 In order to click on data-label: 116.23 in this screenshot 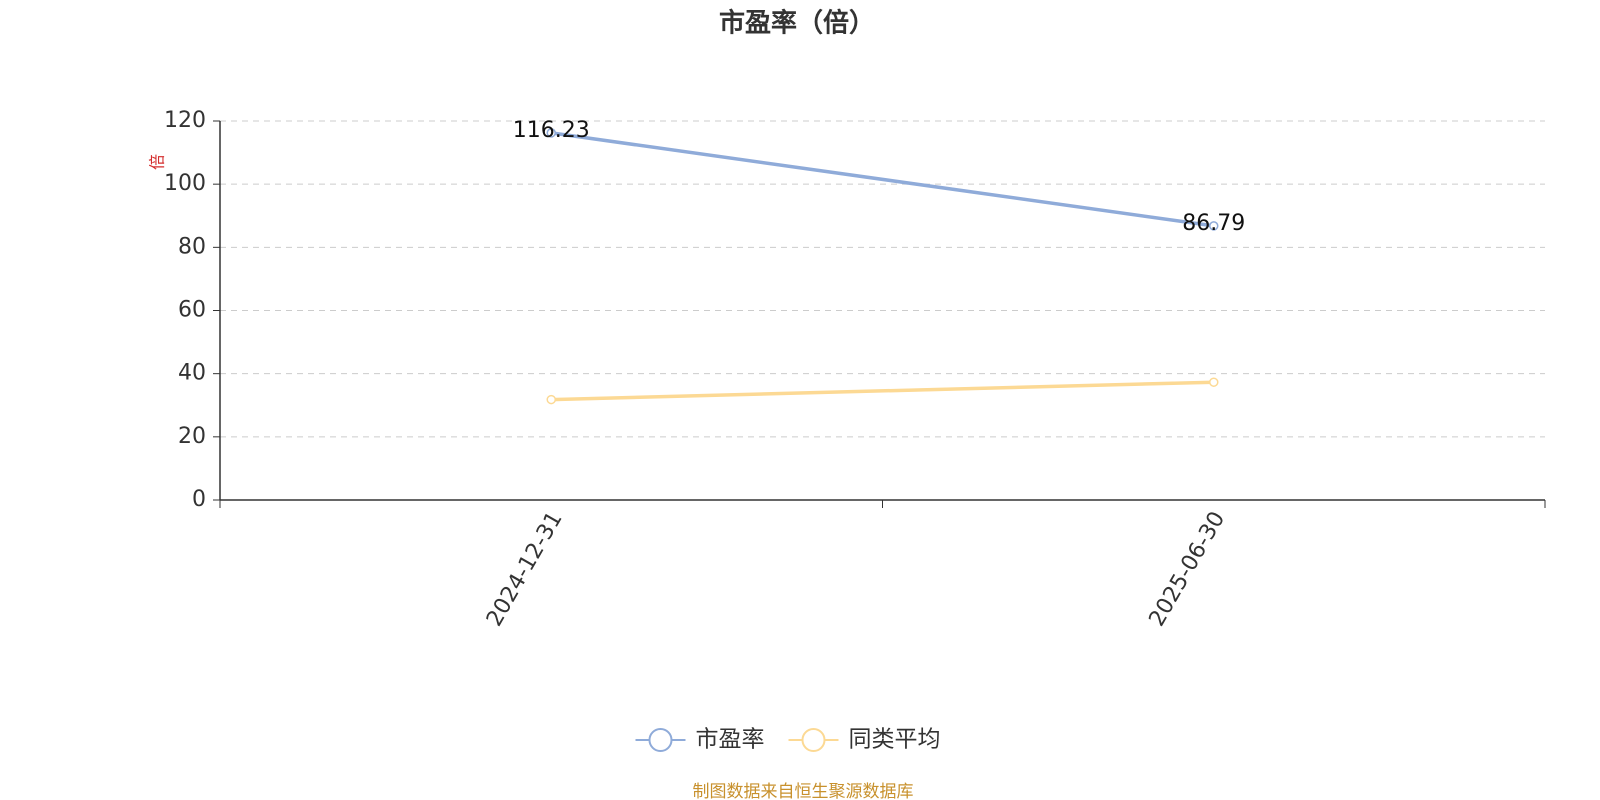, I will do `click(551, 130)`.